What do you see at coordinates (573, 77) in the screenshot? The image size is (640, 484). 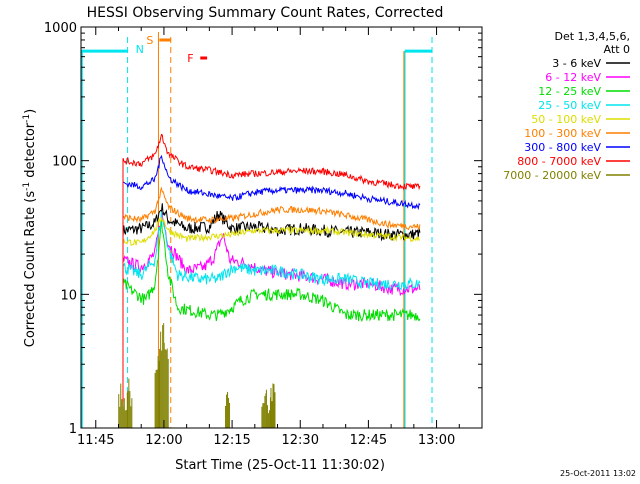 I see `legend-label-1: 6 - 12 keV` at bounding box center [573, 77].